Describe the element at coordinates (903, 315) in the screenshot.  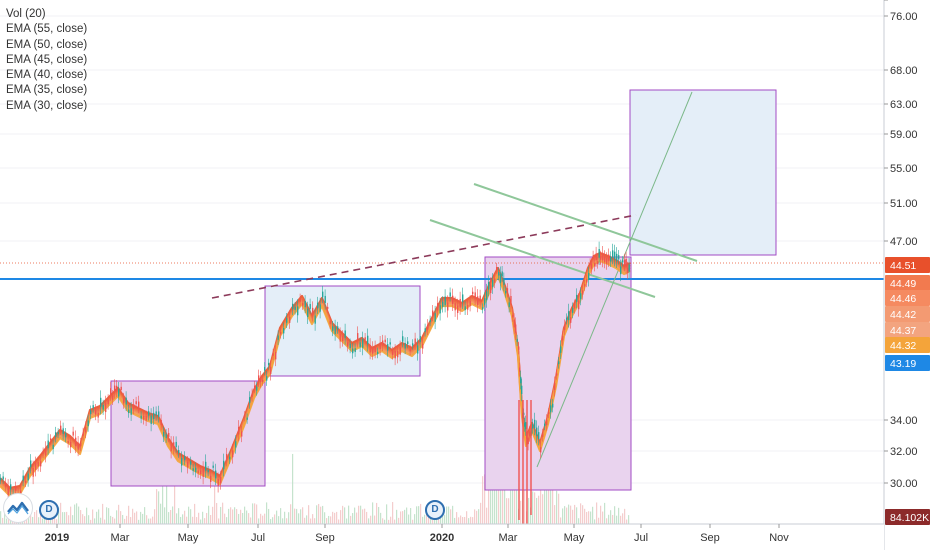
I see `price-badge-label: 44.42` at that location.